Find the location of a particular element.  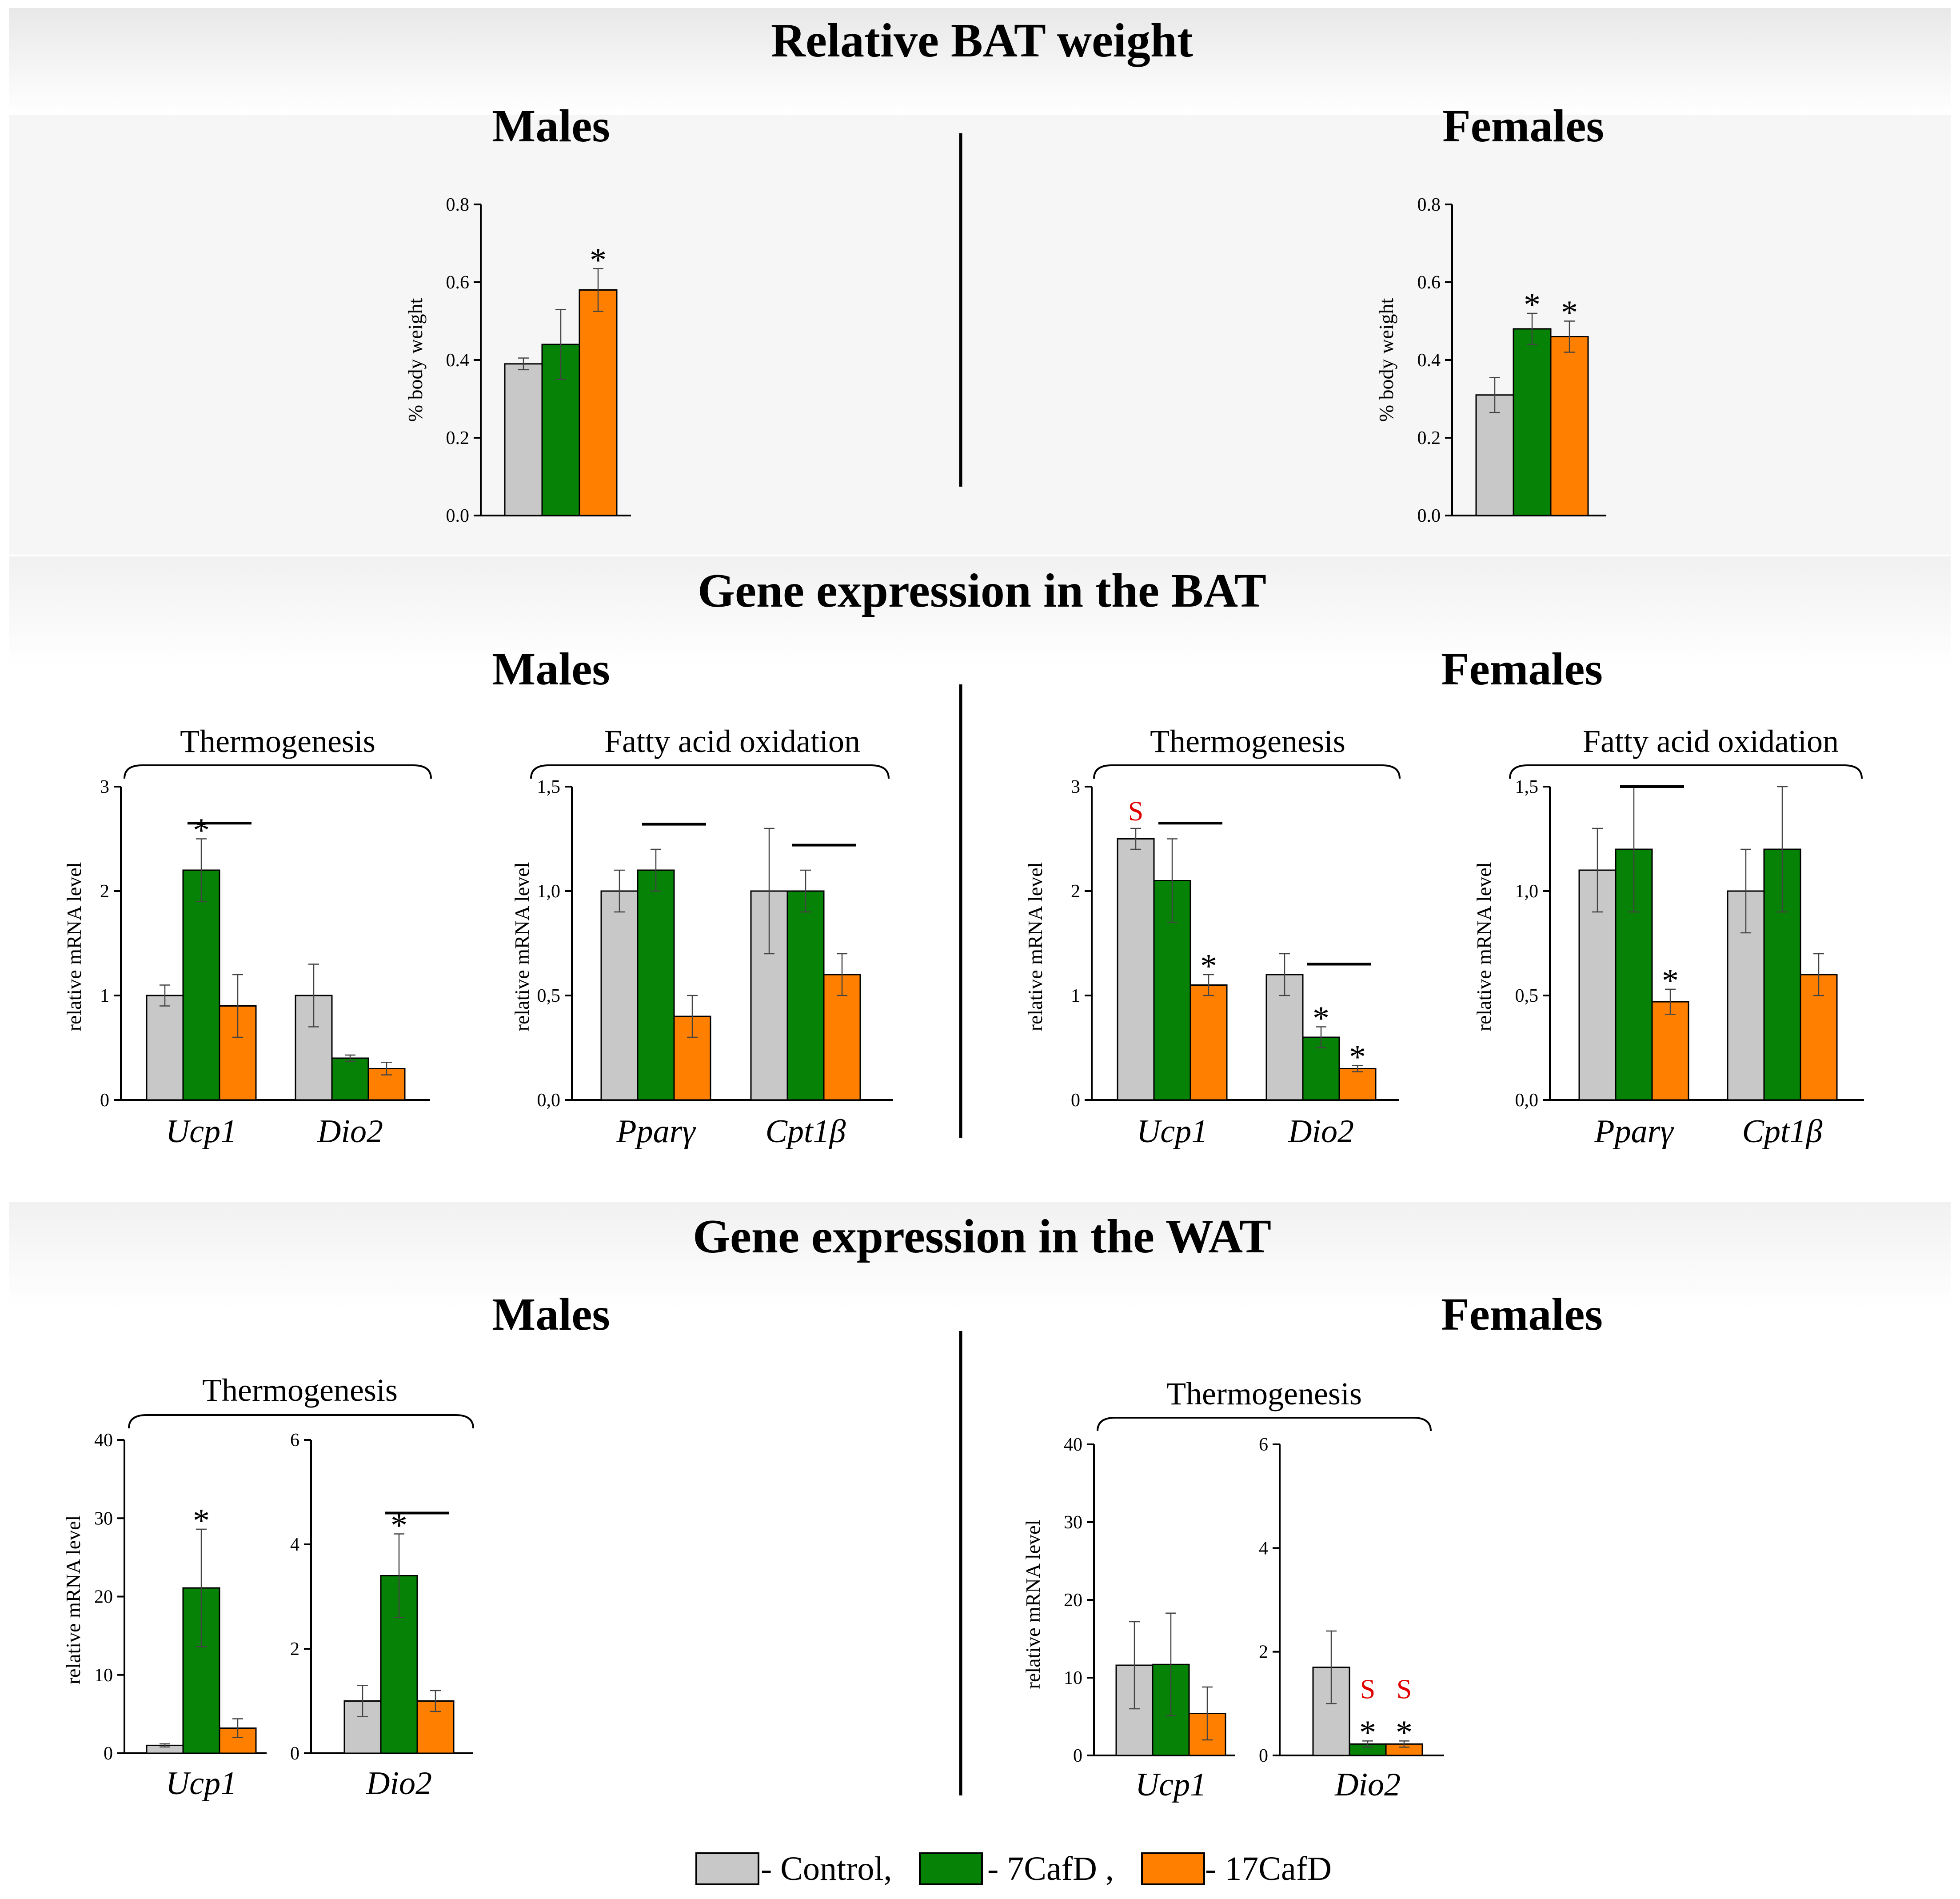

chart-bat-females-thermogenesis: 0 1 2 3 relative mRNA level Ucp1 Dio2 S * * * is located at coordinates (1211, 963).